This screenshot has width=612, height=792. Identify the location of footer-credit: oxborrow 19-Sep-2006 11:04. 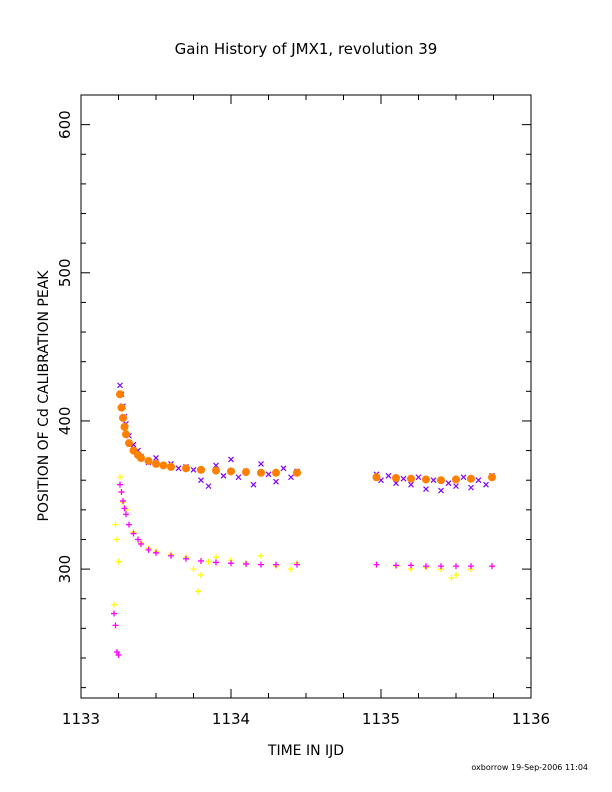
(529, 767).